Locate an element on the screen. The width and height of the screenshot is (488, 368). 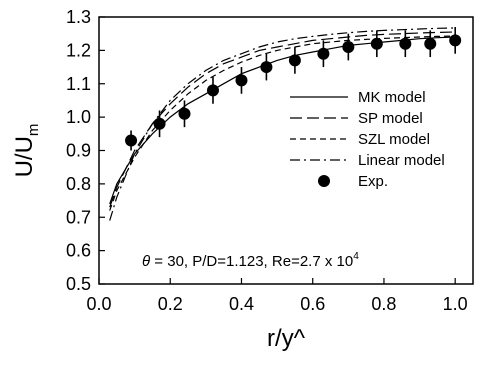
x-tick-label: 0.6 is located at coordinates (312, 304).